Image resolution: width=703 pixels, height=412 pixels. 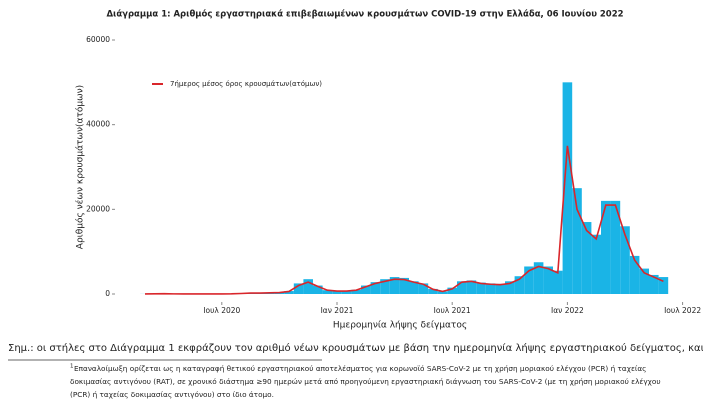 What do you see at coordinates (452, 310) in the screenshot?
I see `x-tick-label: Ιουλ 2021` at bounding box center [452, 310].